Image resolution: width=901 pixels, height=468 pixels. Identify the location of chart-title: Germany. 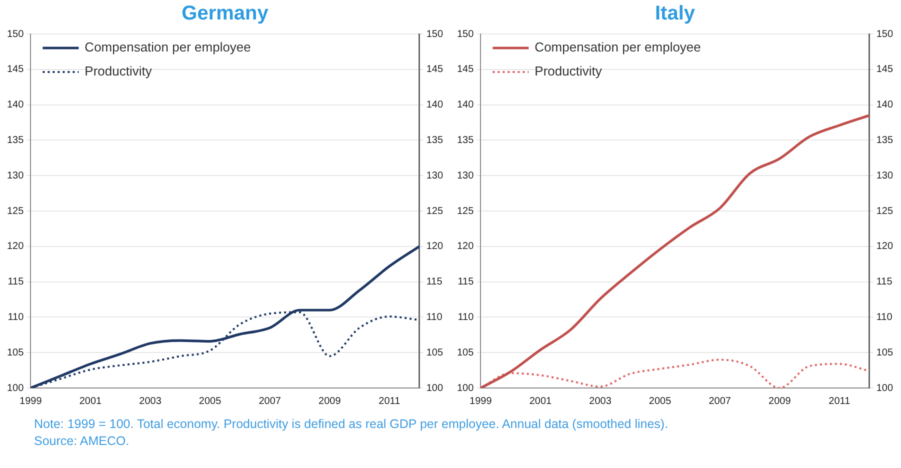
(226, 13).